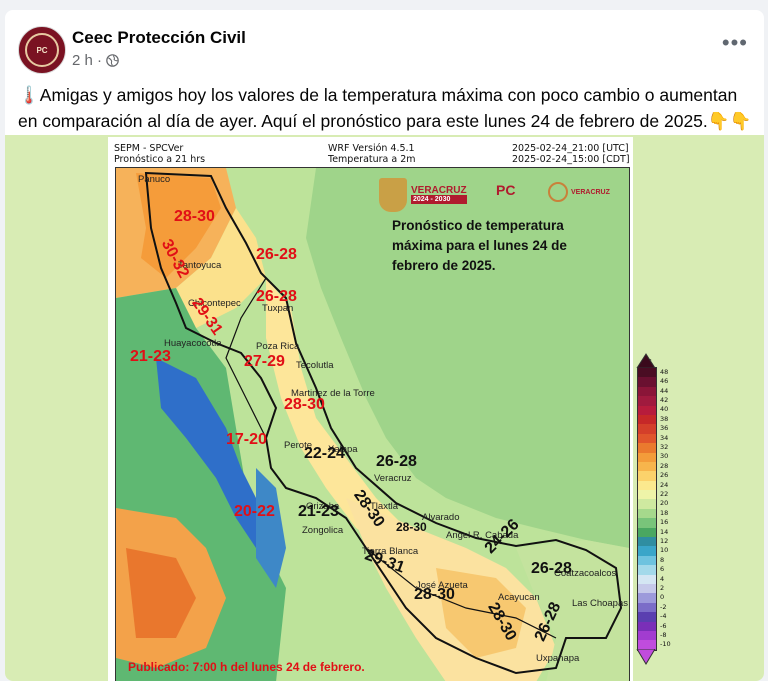 The width and height of the screenshot is (768, 681). I want to click on range-label: 27-29, so click(264, 361).